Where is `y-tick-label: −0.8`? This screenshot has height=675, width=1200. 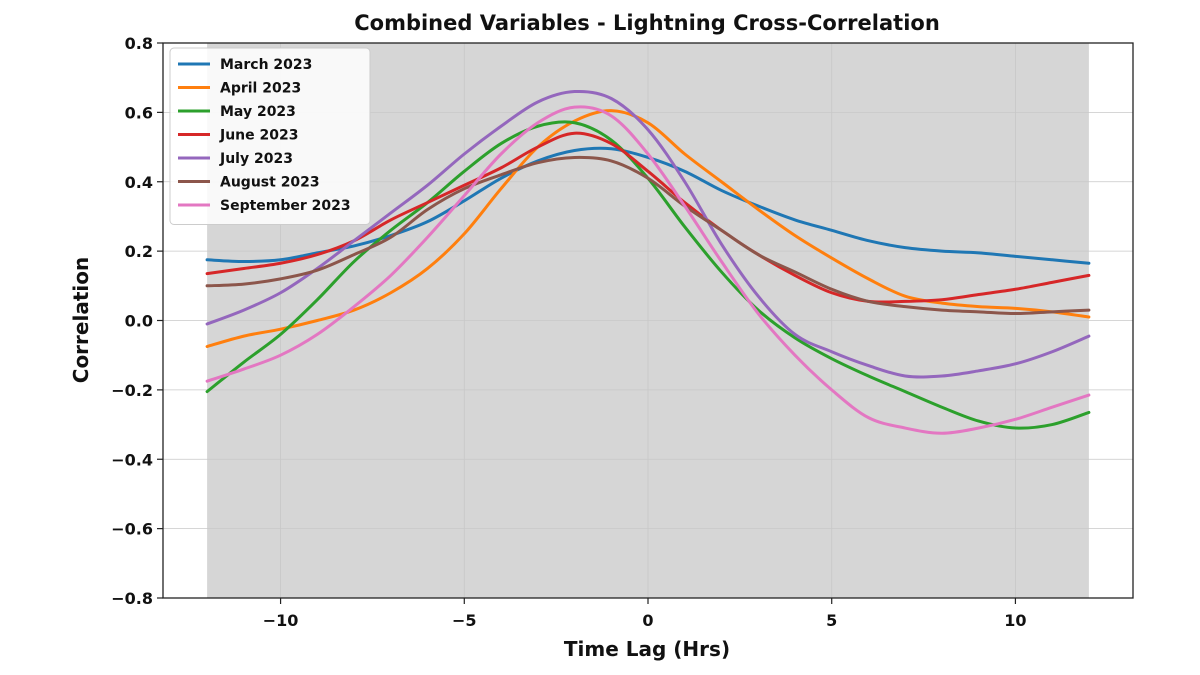 y-tick-label: −0.8 is located at coordinates (132, 598).